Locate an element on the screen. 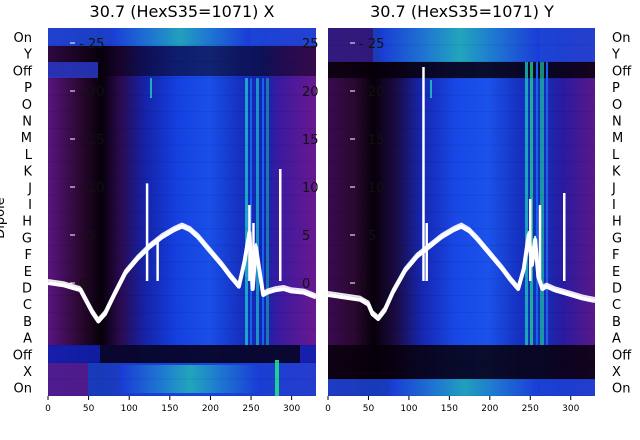  row-label-left: C is located at coordinates (27, 305).